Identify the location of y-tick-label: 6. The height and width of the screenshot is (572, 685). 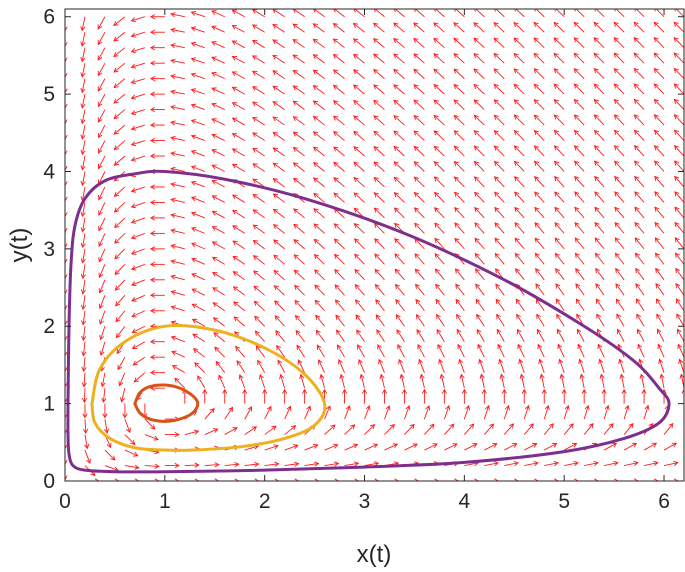
(49, 17).